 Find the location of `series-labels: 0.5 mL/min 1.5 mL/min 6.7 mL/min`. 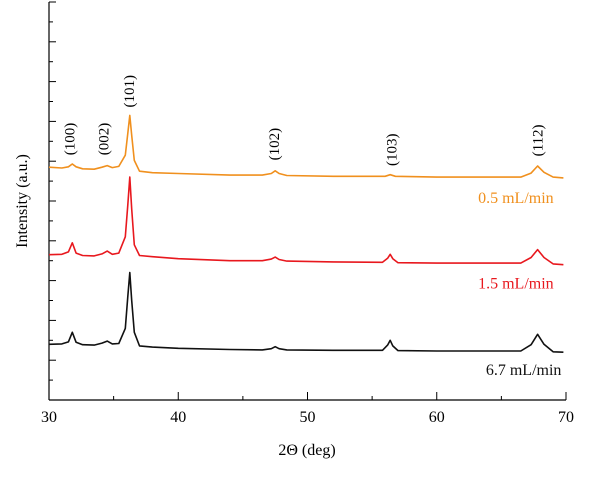

series-labels: 0.5 mL/min 1.5 mL/min 6.7 mL/min is located at coordinates (519, 284).